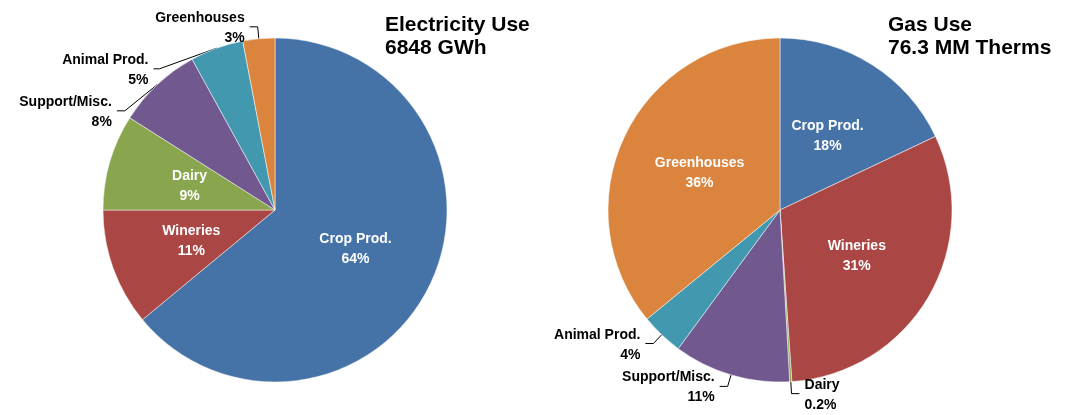 Image resolution: width=1066 pixels, height=415 pixels. What do you see at coordinates (139, 78) in the screenshot?
I see `data-label: 5%` at bounding box center [139, 78].